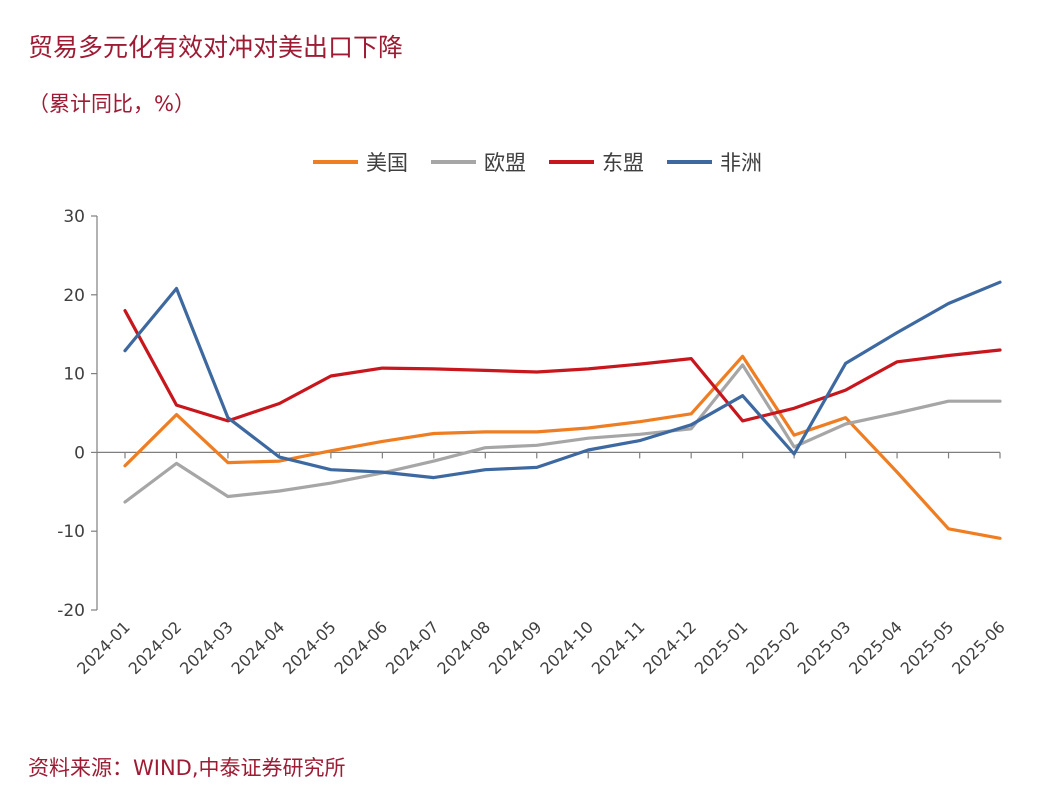 This screenshot has height=802, width=1042. Describe the element at coordinates (566, 647) in the screenshot. I see `x-tick-label: 2024-10` at that location.